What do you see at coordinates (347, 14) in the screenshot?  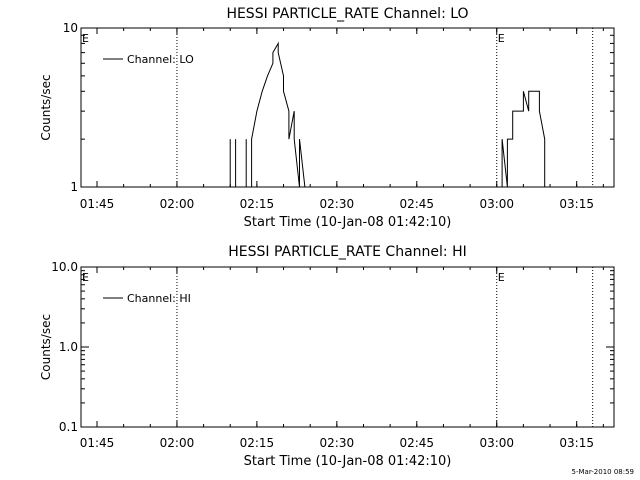 I see `chart-title: HESSI PARTICLE_RATE Channel: LO` at bounding box center [347, 14].